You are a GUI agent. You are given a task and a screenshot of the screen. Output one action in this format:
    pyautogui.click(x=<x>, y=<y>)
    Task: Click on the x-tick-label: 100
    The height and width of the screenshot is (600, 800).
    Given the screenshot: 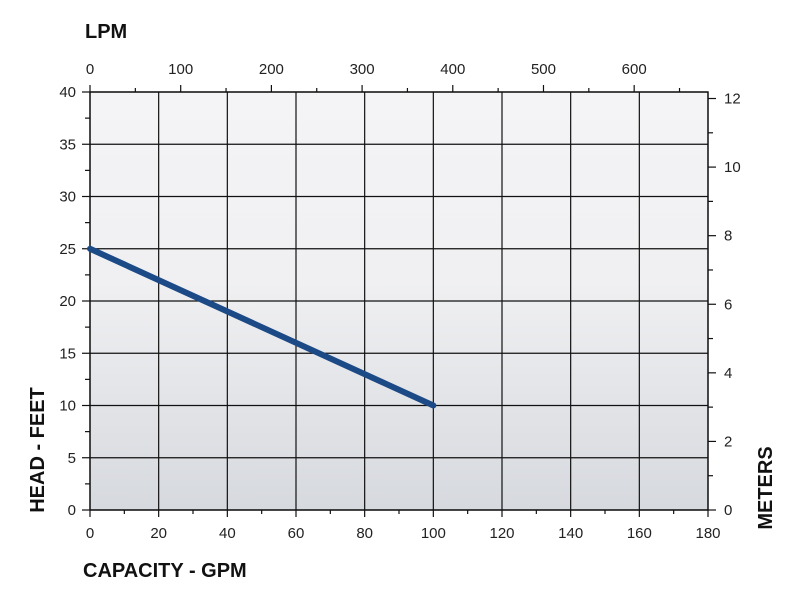 What is the action you would take?
    pyautogui.click(x=433, y=533)
    